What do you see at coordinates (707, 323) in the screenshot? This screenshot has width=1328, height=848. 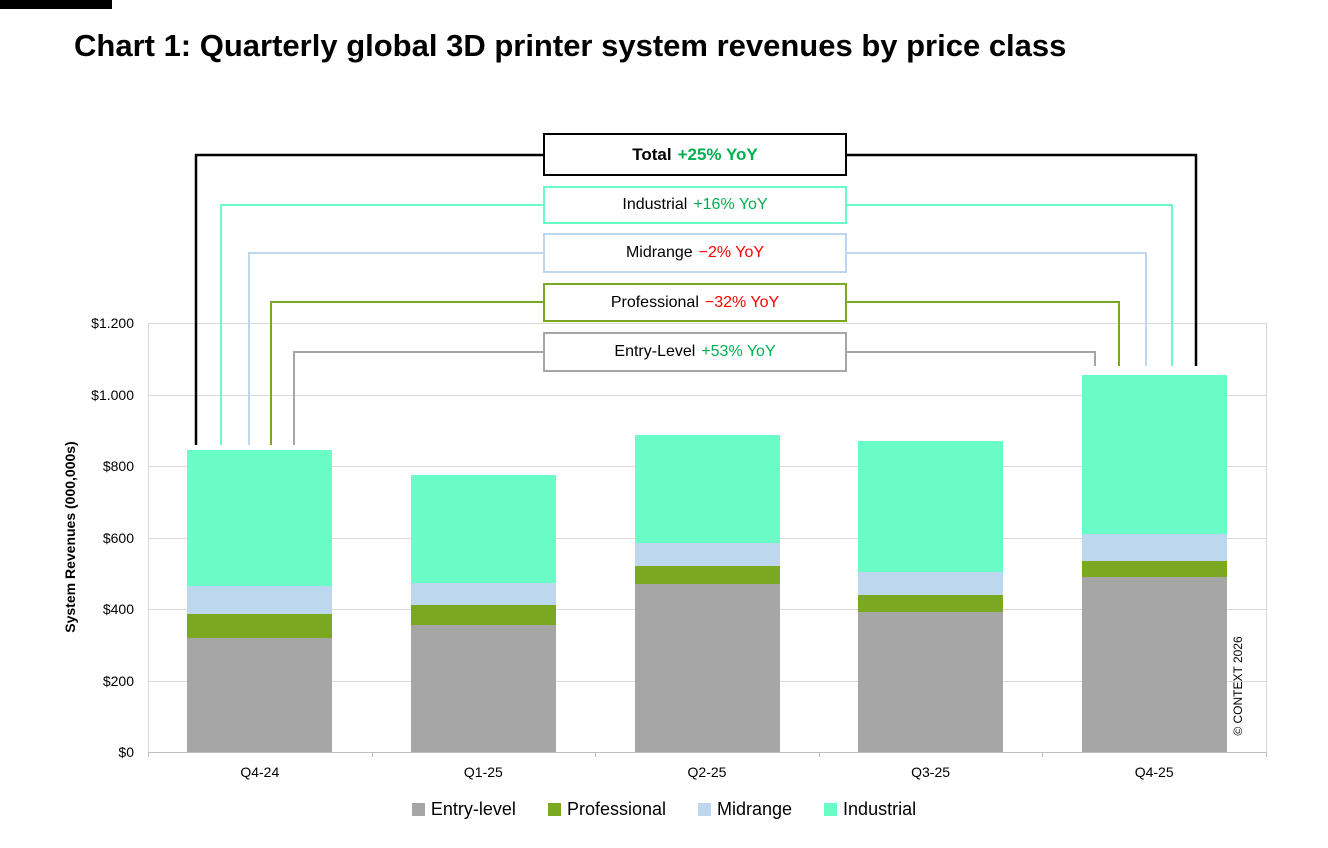 I see `gridline` at bounding box center [707, 323].